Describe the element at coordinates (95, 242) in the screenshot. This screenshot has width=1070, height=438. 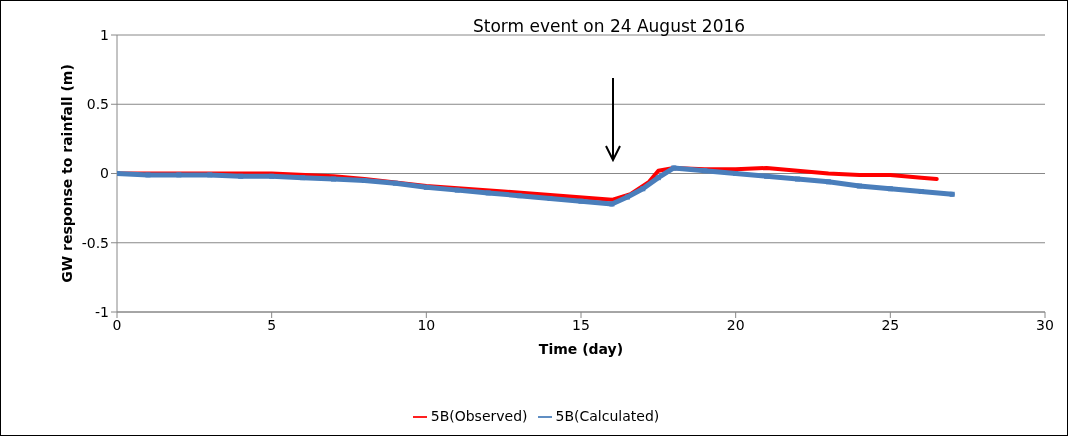
I see `y-tick-label: -0.5` at that location.